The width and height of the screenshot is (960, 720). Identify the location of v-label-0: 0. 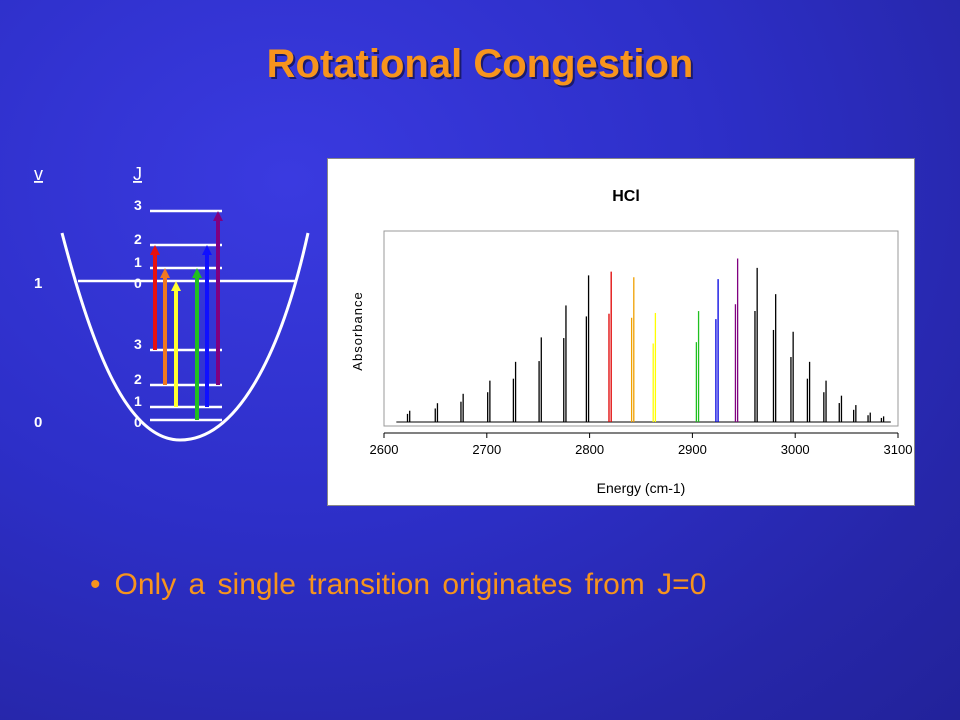
(38, 422).